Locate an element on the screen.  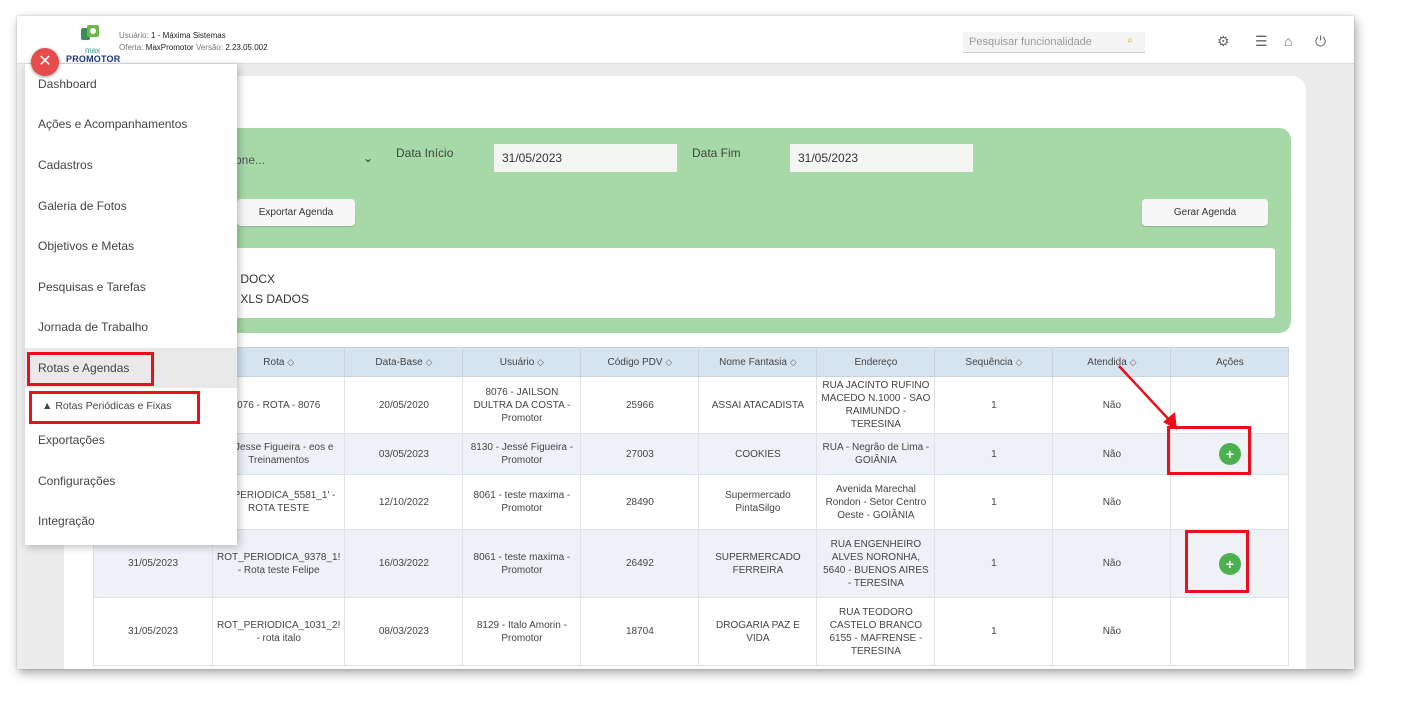
cell-data: 31/05/2023 is located at coordinates (153, 631).